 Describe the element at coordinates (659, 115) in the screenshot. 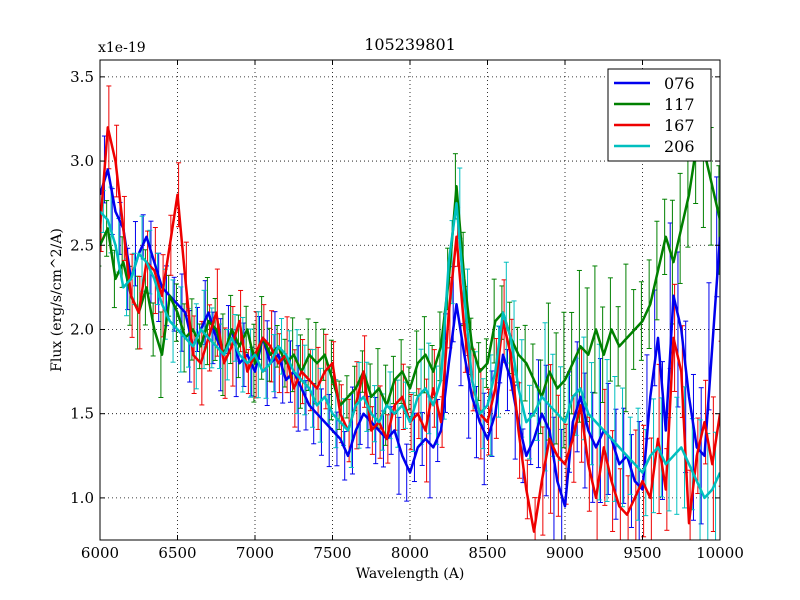

I see `legend: 076 117 167 206` at that location.